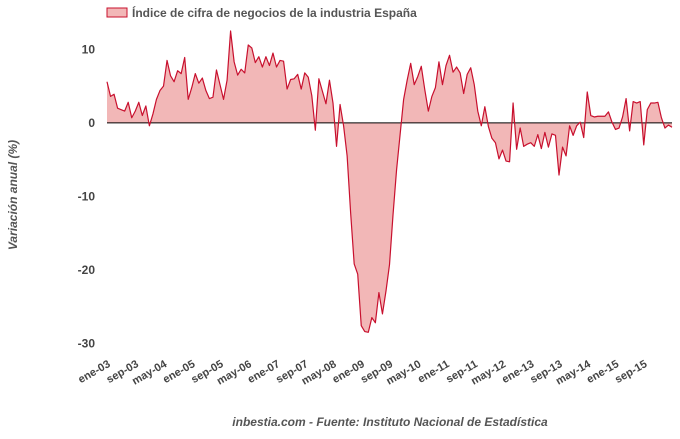 The height and width of the screenshot is (439, 680). Describe the element at coordinates (434, 372) in the screenshot. I see `x-tick-label: ene-11` at that location.